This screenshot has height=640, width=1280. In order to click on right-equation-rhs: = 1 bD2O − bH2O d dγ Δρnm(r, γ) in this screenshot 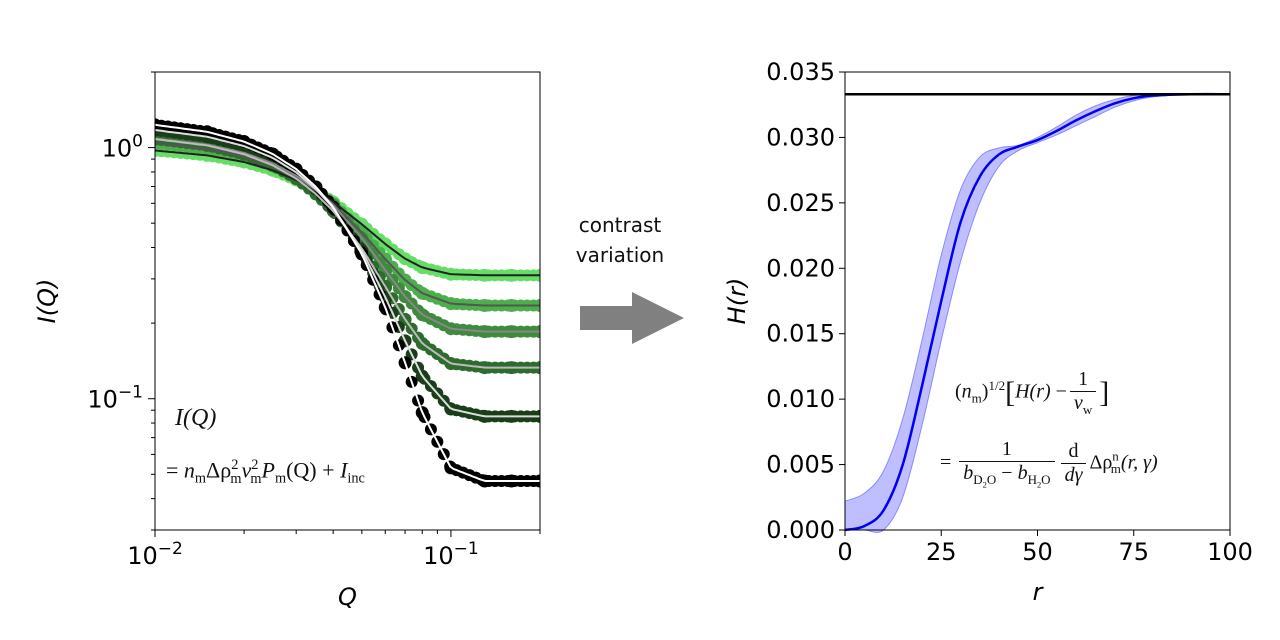, I will do `click(1049, 464)`.